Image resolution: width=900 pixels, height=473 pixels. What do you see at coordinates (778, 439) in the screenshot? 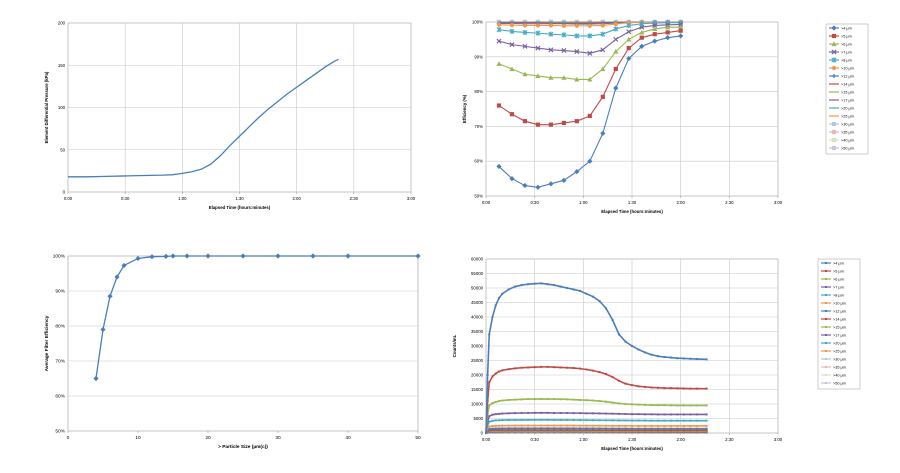
I see `x-tick-label: 3:00` at bounding box center [778, 439].